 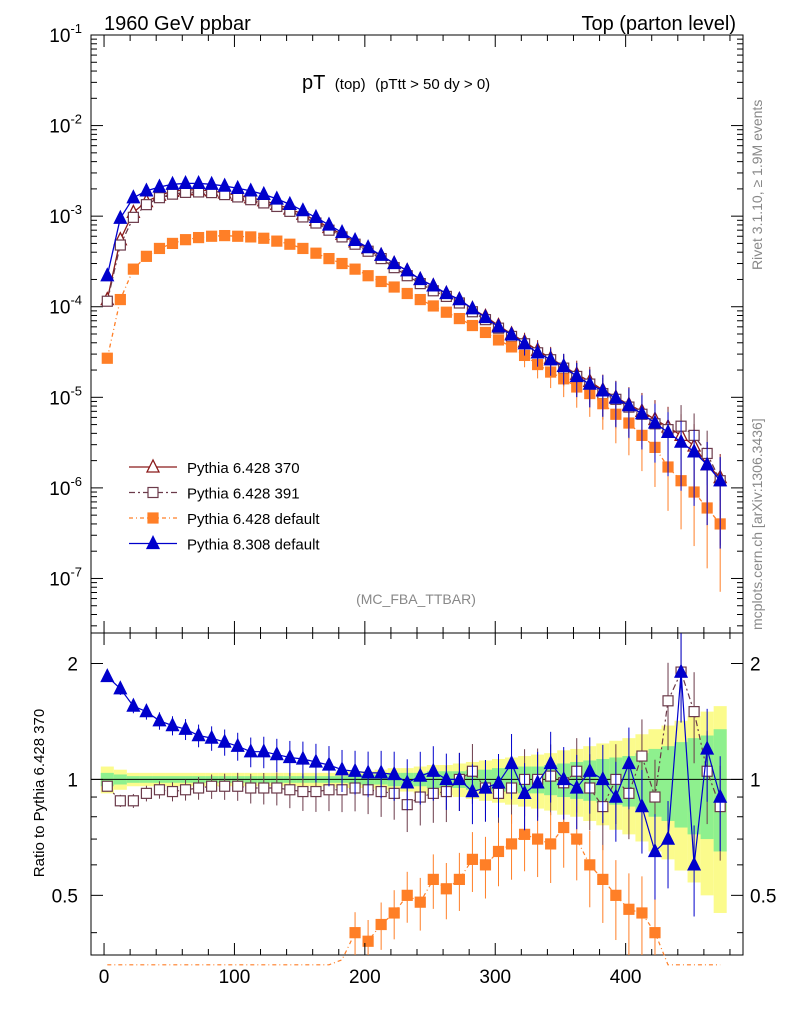 What do you see at coordinates (763, 896) in the screenshot?
I see `ratio-y-tick-label-right: 0.5` at bounding box center [763, 896].